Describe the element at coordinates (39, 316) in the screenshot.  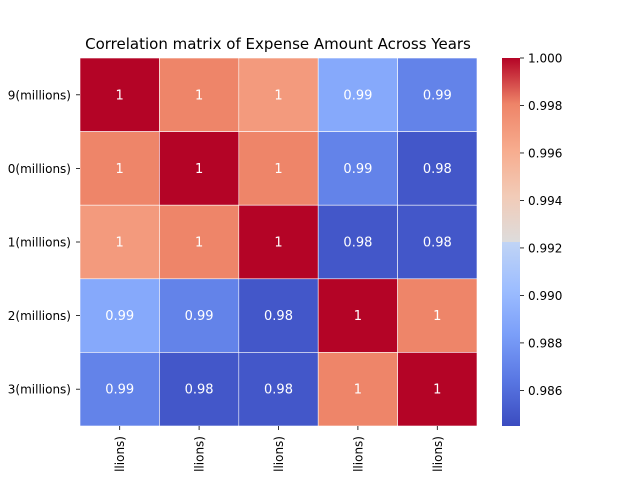
I see `y-tick-label: 2(millions)` at that location.